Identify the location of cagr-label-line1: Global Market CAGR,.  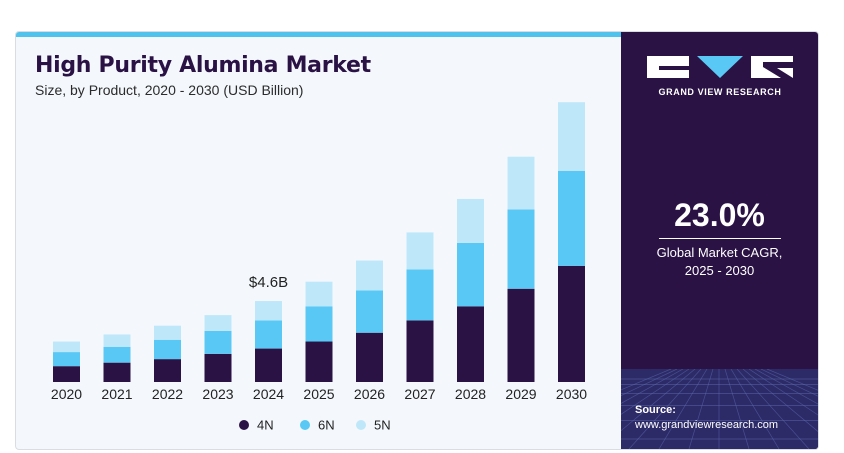
(719, 252).